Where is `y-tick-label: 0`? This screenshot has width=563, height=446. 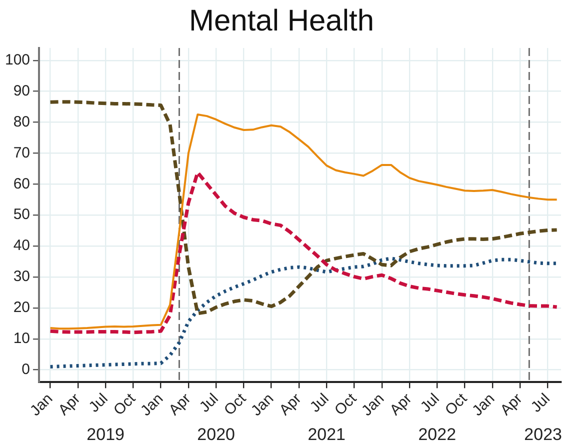
y-tick-label: 0 is located at coordinates (26, 369).